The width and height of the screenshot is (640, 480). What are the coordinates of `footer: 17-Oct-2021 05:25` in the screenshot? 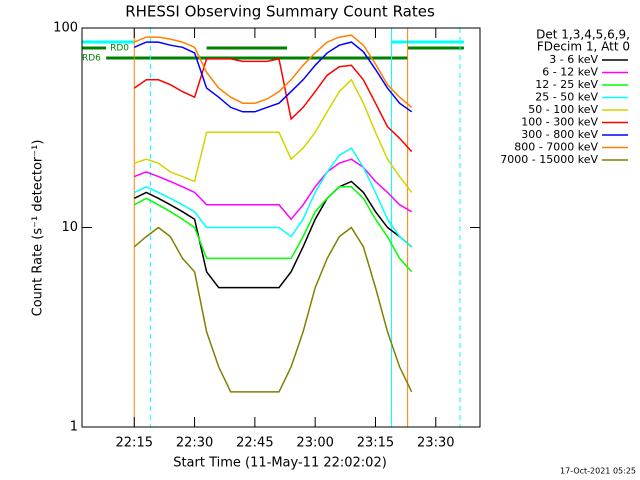 It's located at (598, 471).